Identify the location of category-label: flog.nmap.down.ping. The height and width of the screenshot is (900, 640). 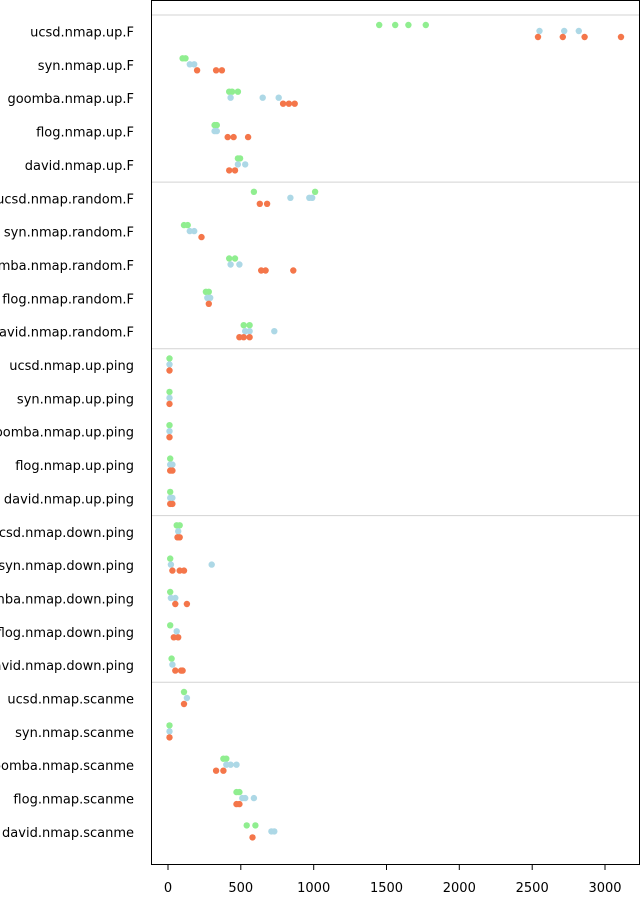
(67, 633).